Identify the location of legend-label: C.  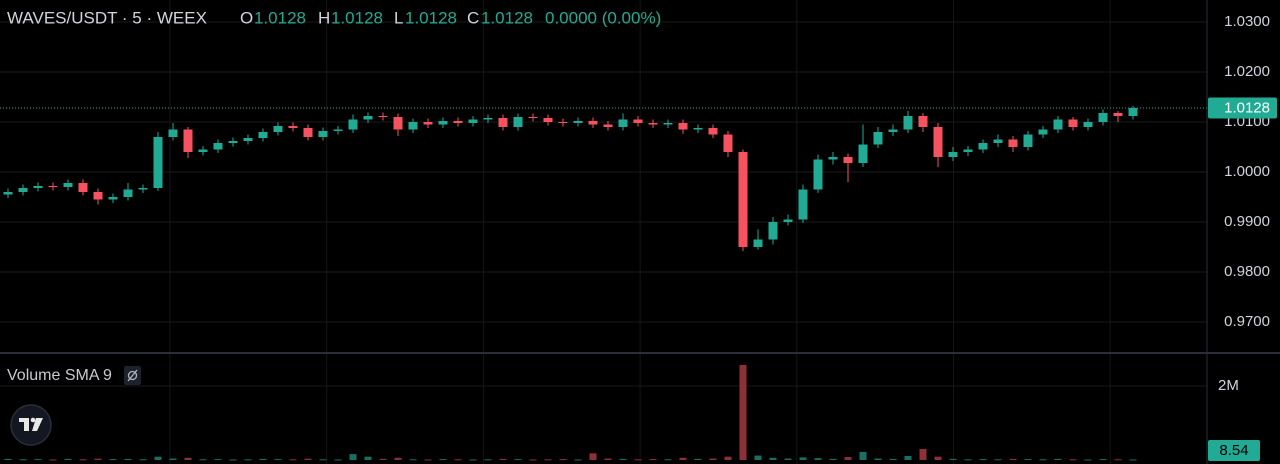
(473, 17).